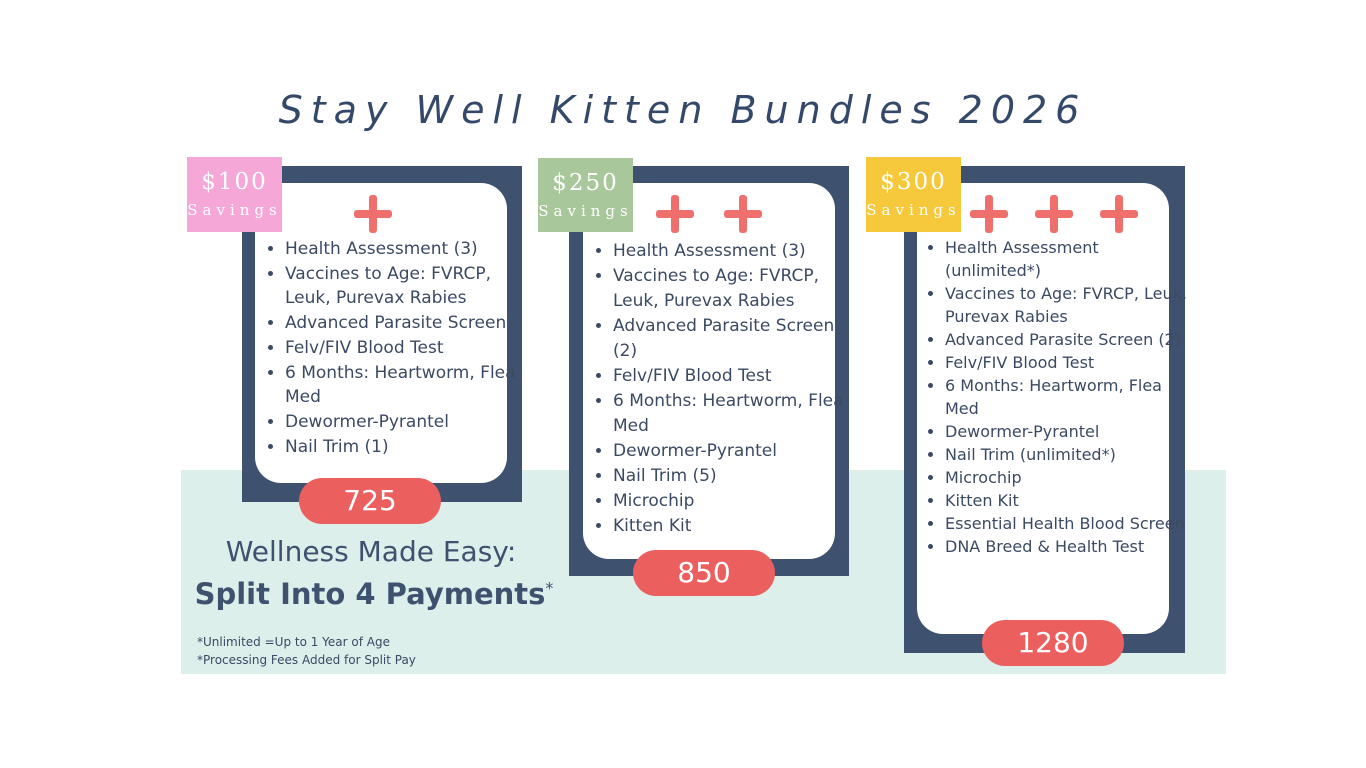 This screenshot has width=1366, height=768. Describe the element at coordinates (1071, 259) in the screenshot. I see `list-item: Health Assessment (unlimited*)` at that location.